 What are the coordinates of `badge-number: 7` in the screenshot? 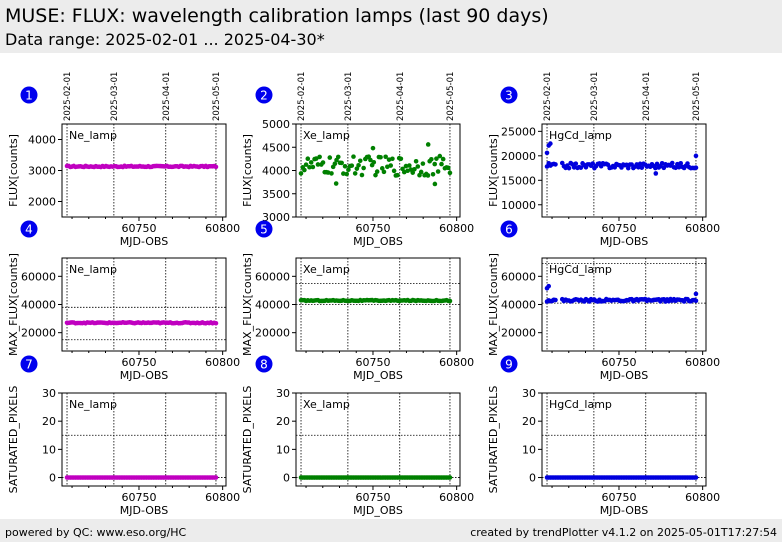 It's located at (29, 365).